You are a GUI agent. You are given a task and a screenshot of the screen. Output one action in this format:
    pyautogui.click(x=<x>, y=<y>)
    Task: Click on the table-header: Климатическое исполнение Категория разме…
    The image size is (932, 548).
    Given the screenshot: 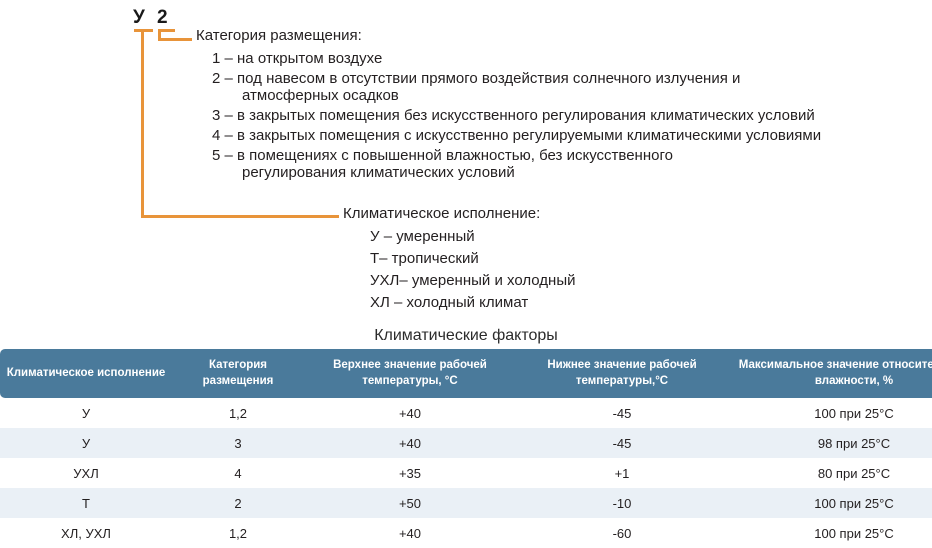 What is the action you would take?
    pyautogui.click(x=466, y=374)
    